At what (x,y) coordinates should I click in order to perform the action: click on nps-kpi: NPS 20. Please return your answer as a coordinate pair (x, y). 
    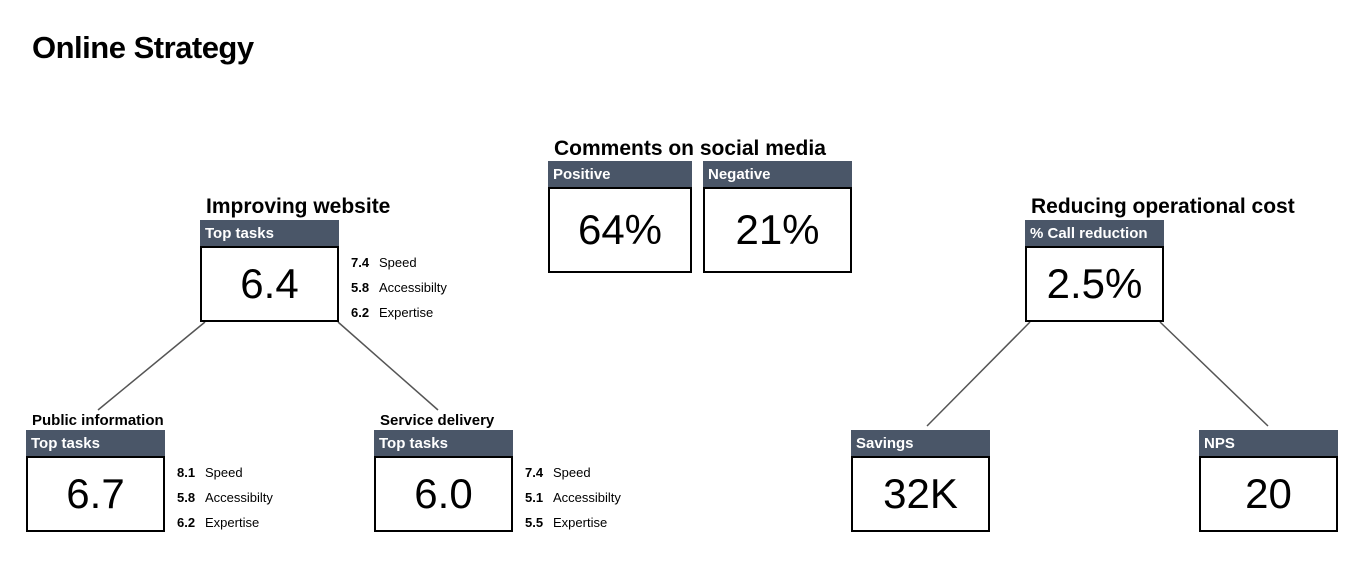
    Looking at the image, I should click on (1268, 481).